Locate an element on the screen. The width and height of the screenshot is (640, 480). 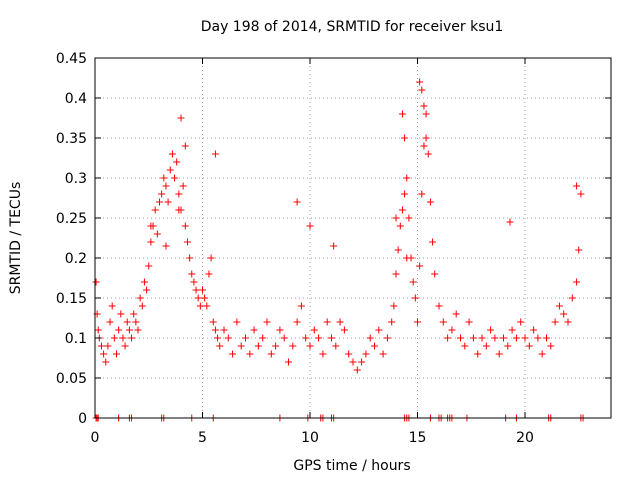
y-tick-label: 0.4 is located at coordinates (76, 99).